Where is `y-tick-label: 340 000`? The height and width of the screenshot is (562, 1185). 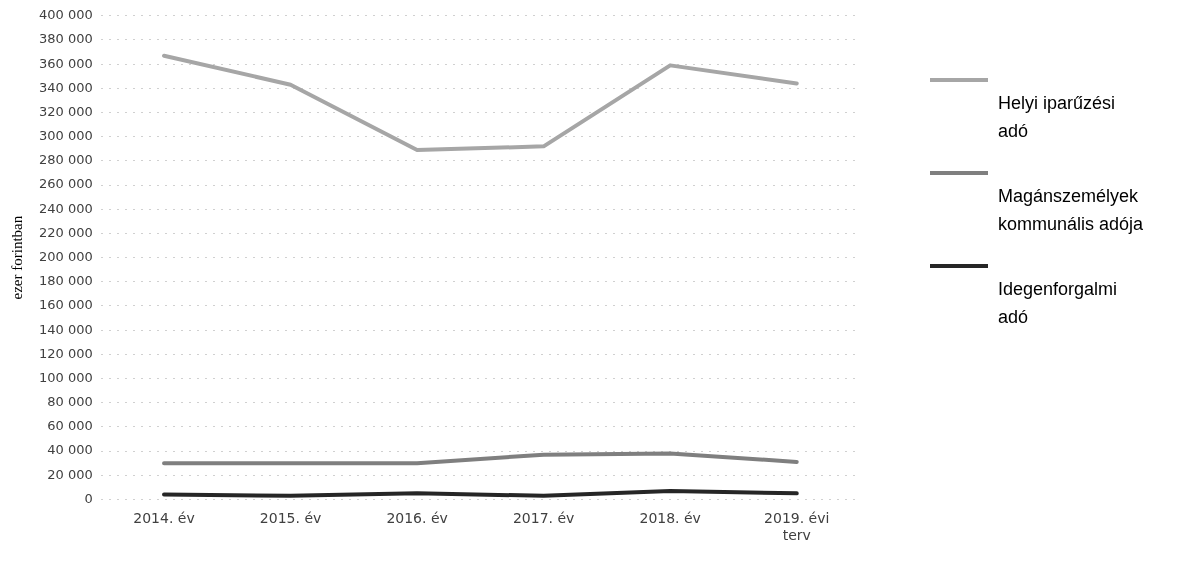 y-tick-label: 340 000 is located at coordinates (65, 87).